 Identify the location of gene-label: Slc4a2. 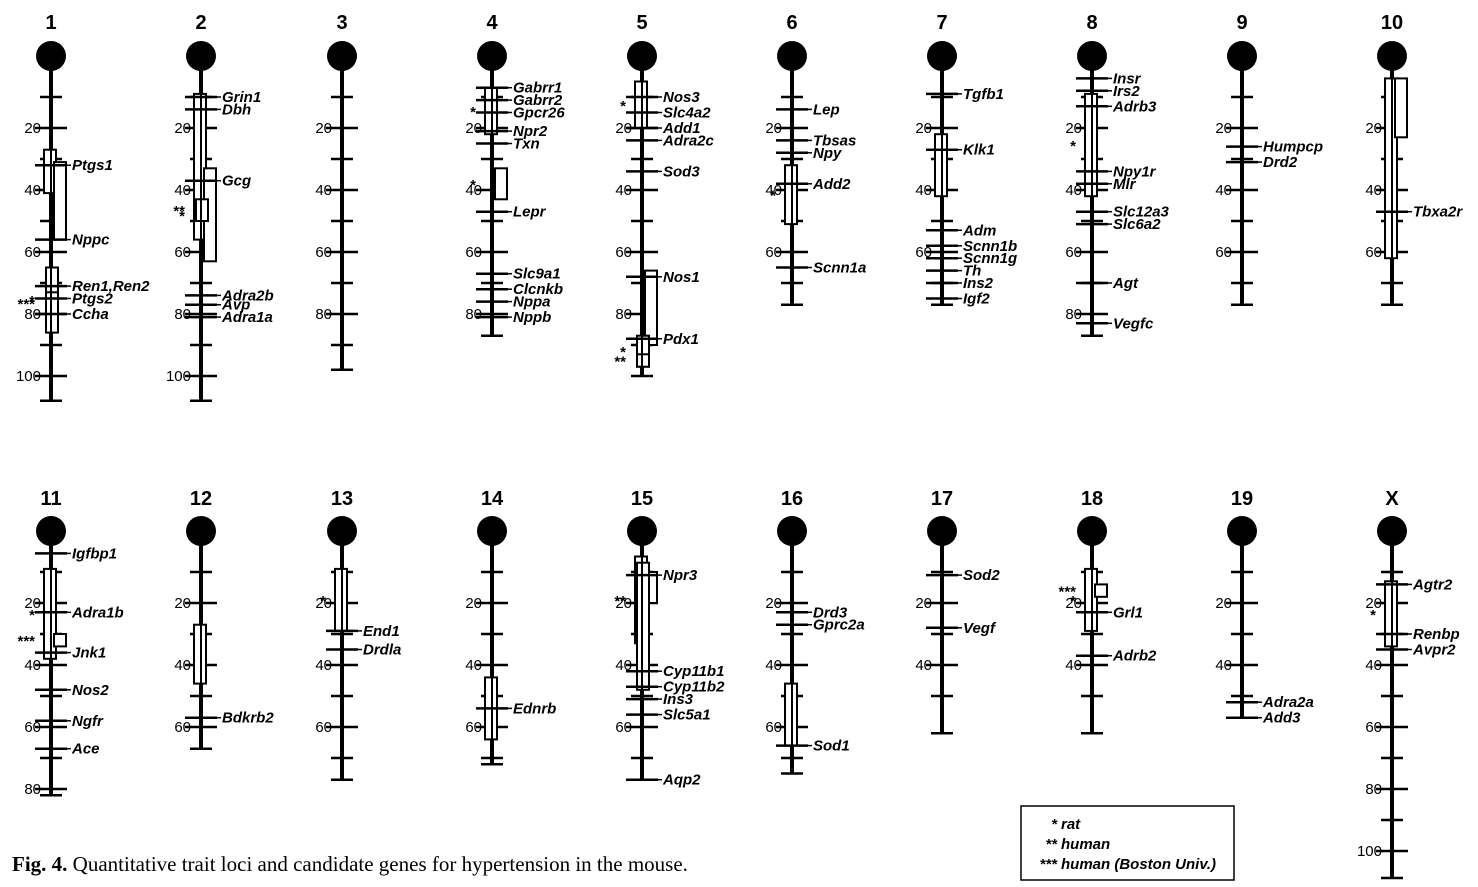
(687, 113).